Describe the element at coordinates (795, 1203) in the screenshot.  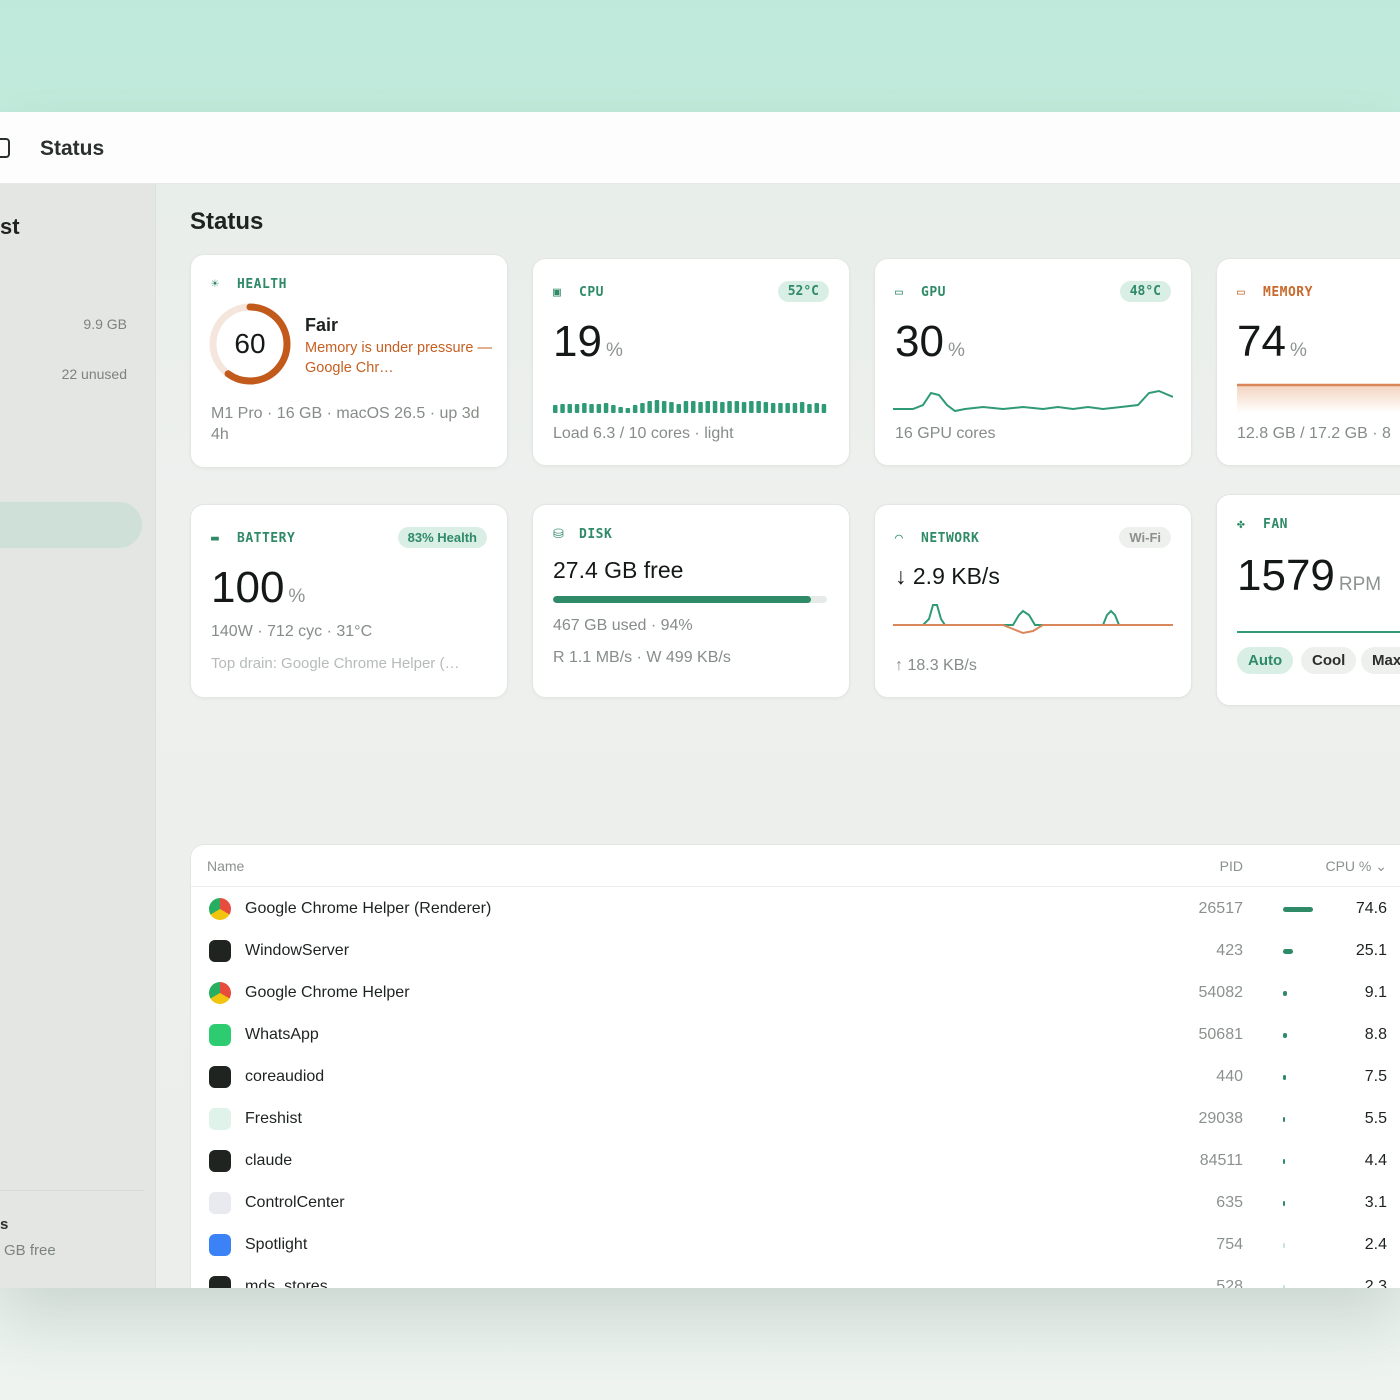
I see `table-row: ControlCenter 635 3.1` at that location.